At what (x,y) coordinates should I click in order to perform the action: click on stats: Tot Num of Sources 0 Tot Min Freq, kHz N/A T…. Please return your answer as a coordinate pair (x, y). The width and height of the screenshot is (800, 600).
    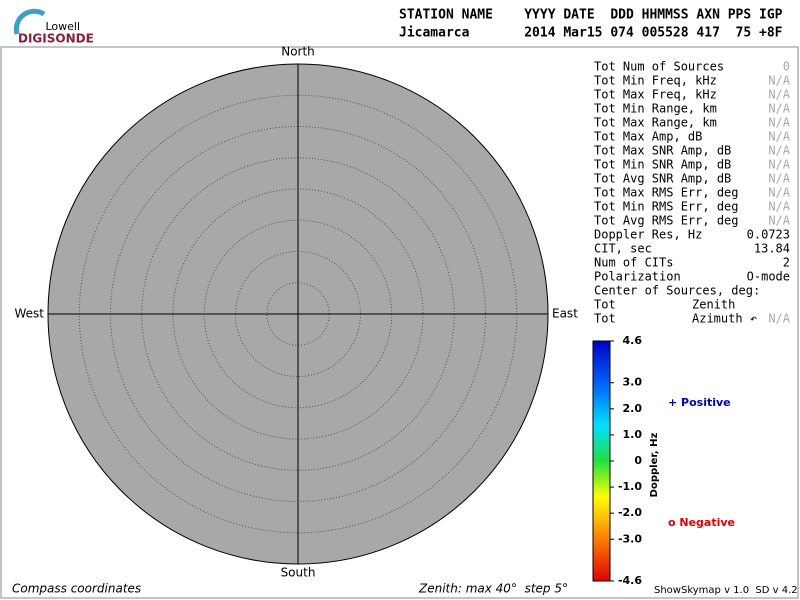
    Looking at the image, I should click on (692, 193).